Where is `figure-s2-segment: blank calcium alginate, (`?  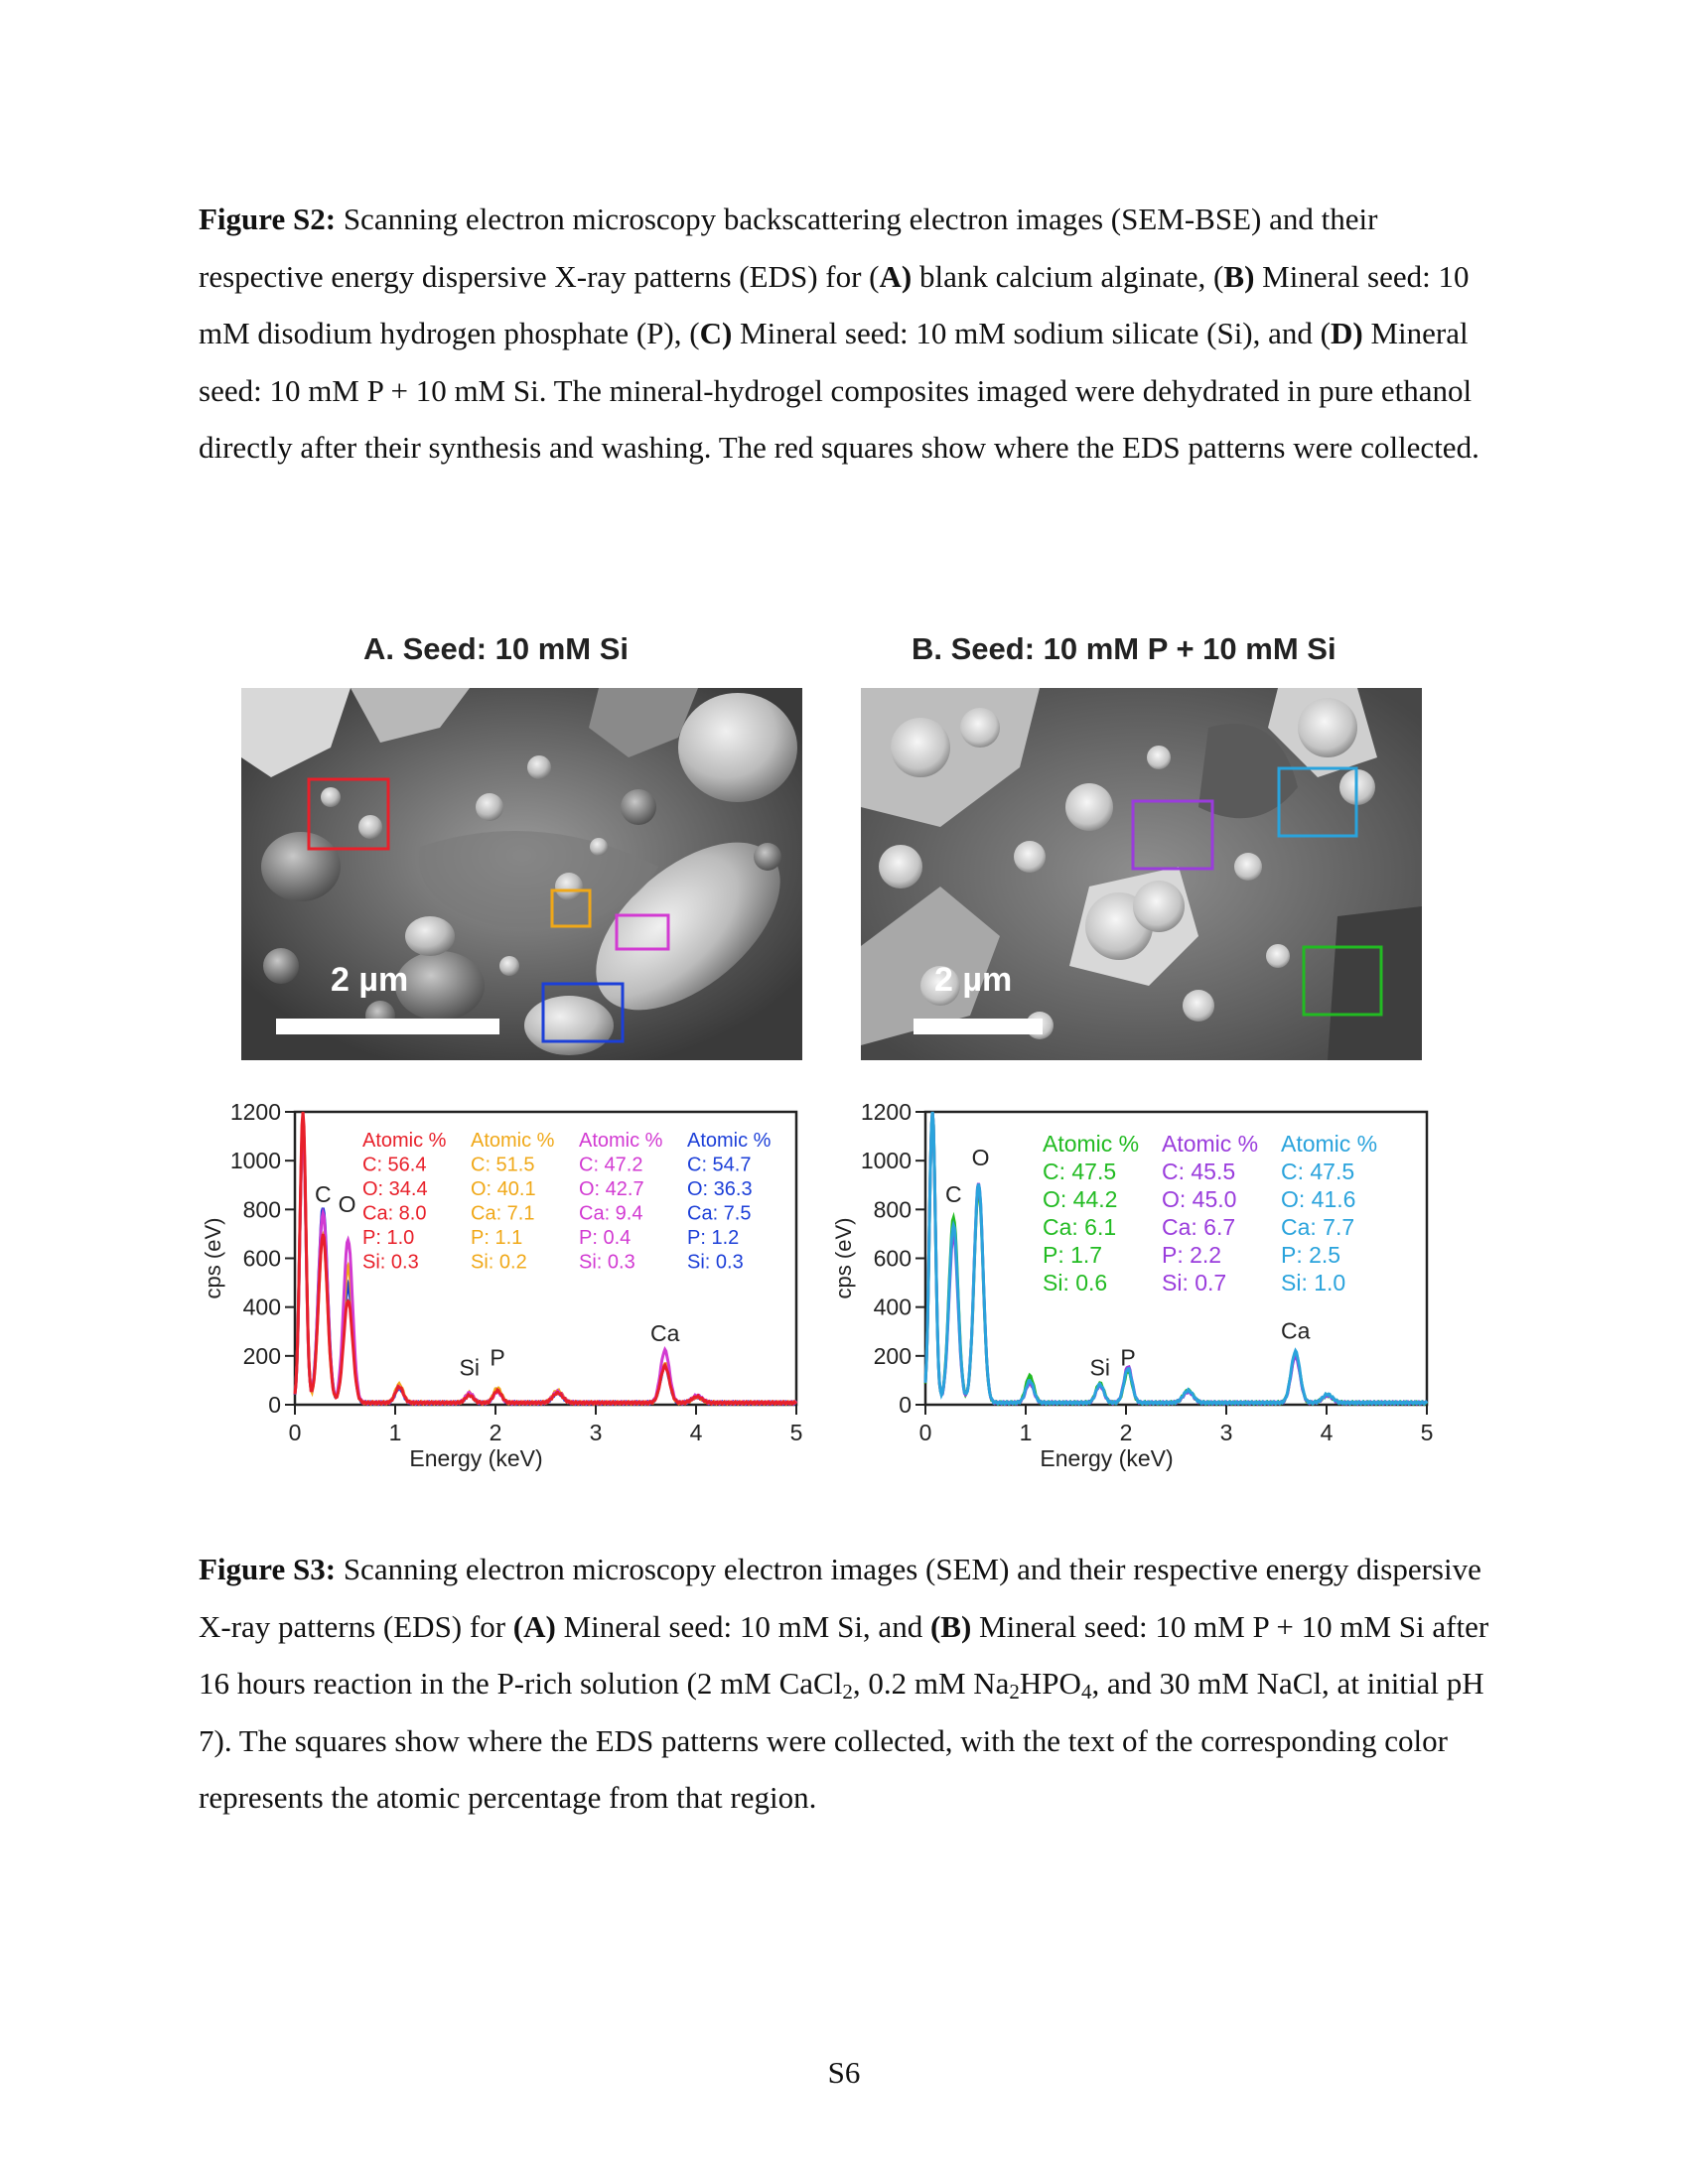 figure-s2-segment: blank calcium alginate, ( is located at coordinates (1068, 276).